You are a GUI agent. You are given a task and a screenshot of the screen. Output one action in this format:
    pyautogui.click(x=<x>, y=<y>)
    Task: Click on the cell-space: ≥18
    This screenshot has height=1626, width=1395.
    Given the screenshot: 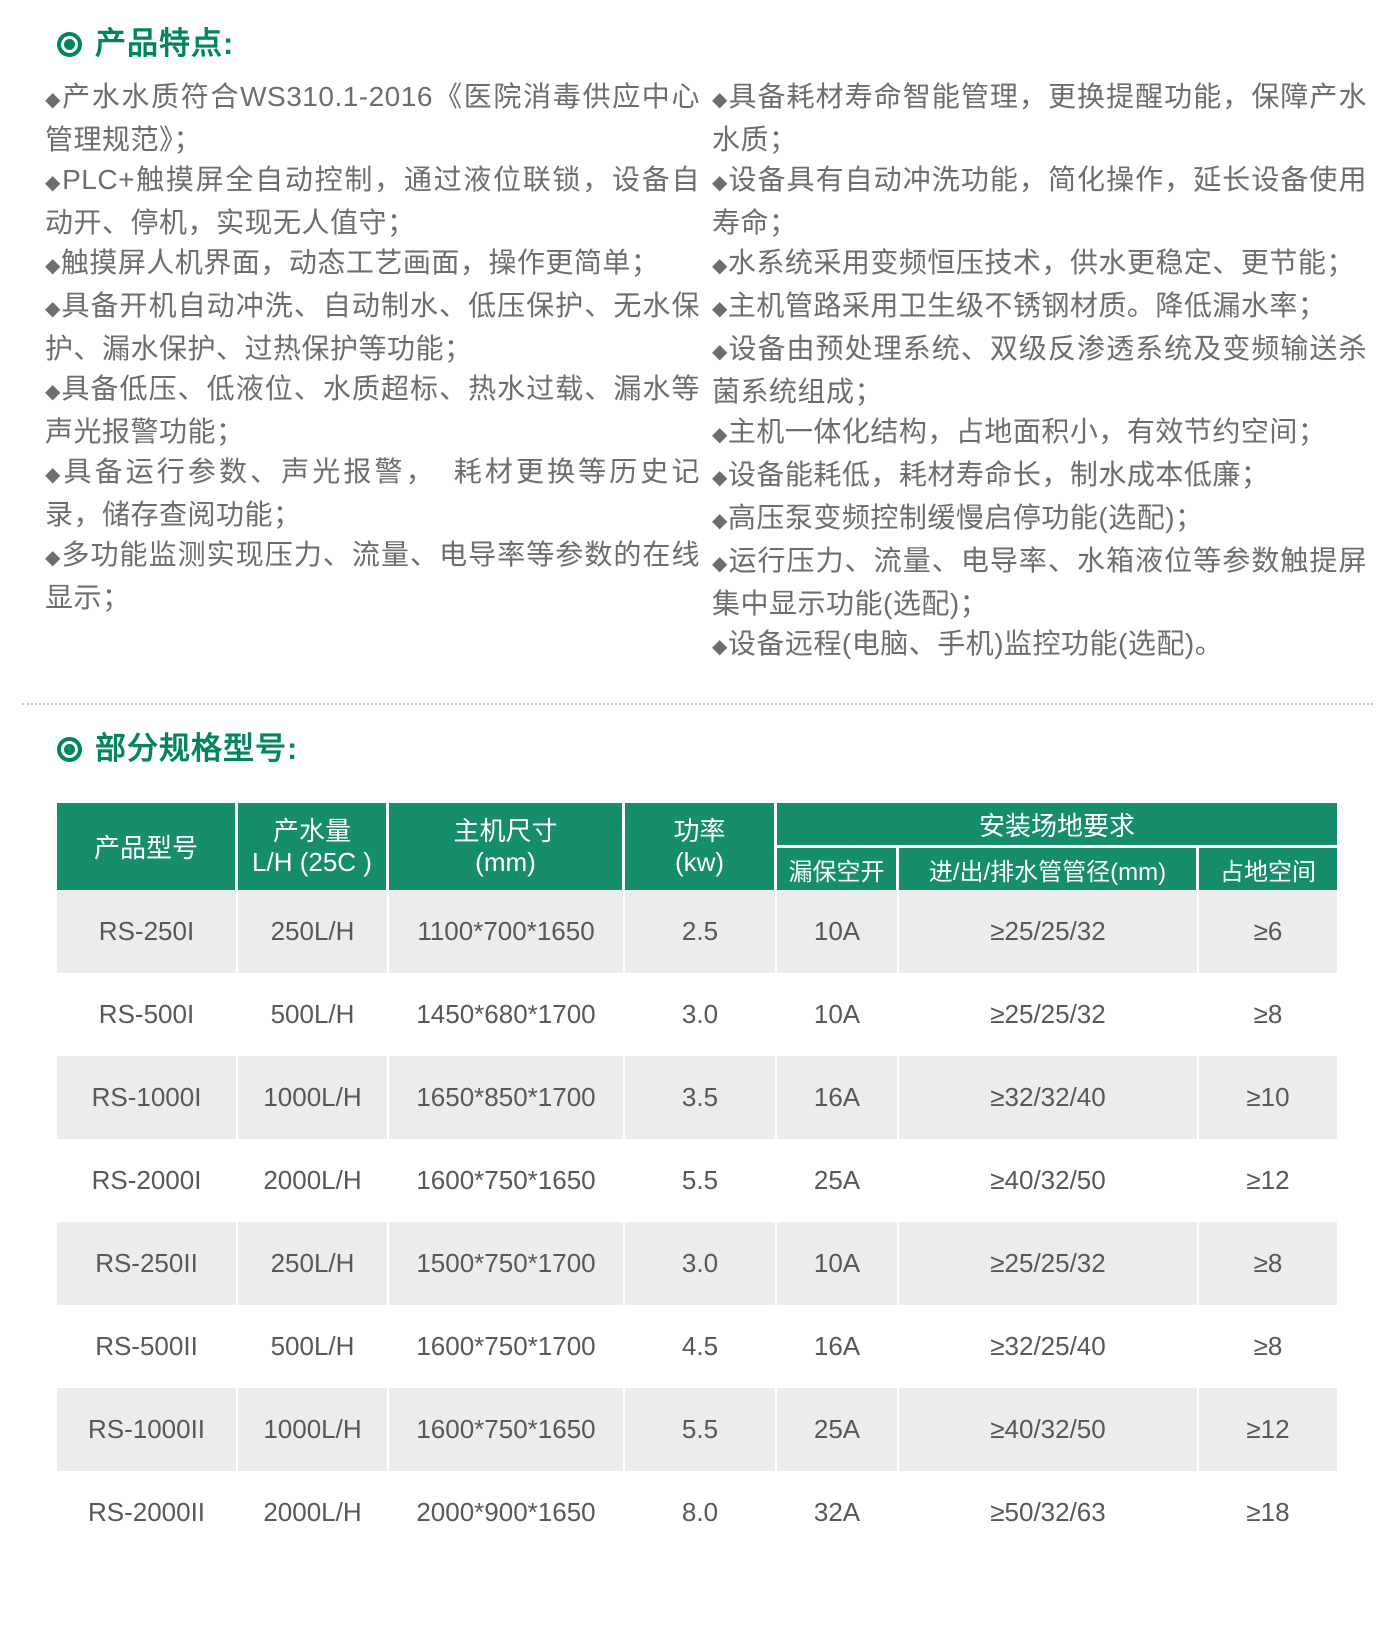 What is the action you would take?
    pyautogui.click(x=1268, y=1512)
    